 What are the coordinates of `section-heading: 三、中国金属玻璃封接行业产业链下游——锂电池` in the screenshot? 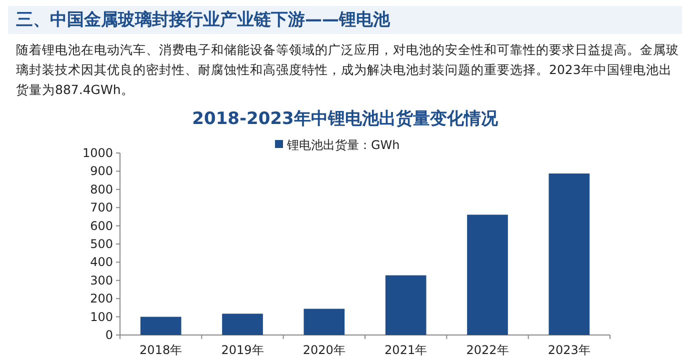 It's located at (345, 20).